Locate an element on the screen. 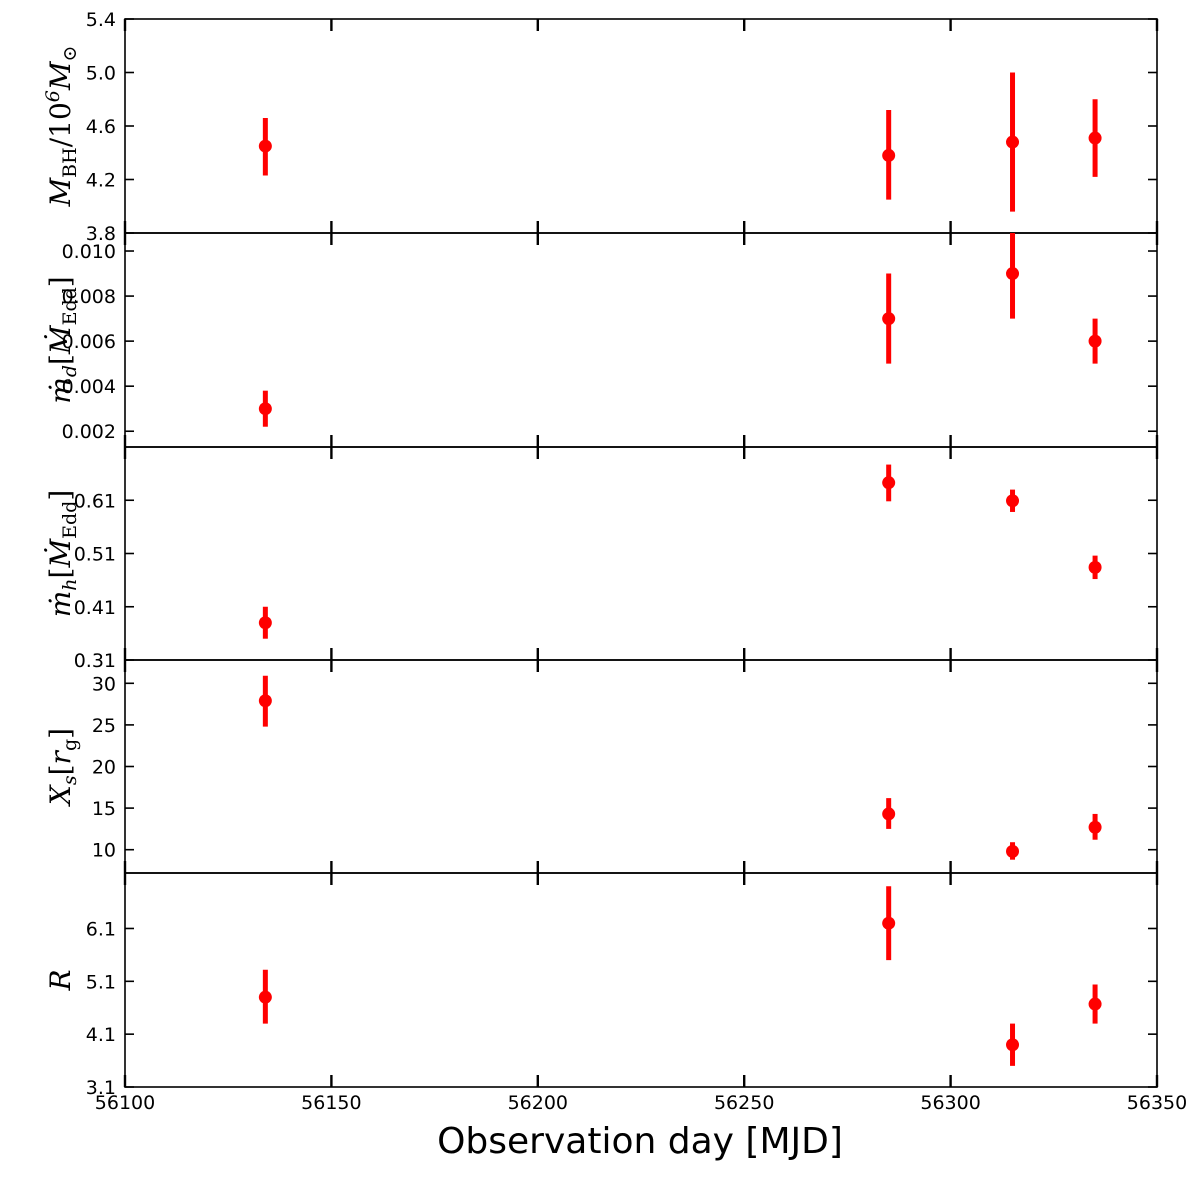 Image resolution: width=1200 pixels, height=1180 pixels. y-tick-label: 5.1 is located at coordinates (101, 982).